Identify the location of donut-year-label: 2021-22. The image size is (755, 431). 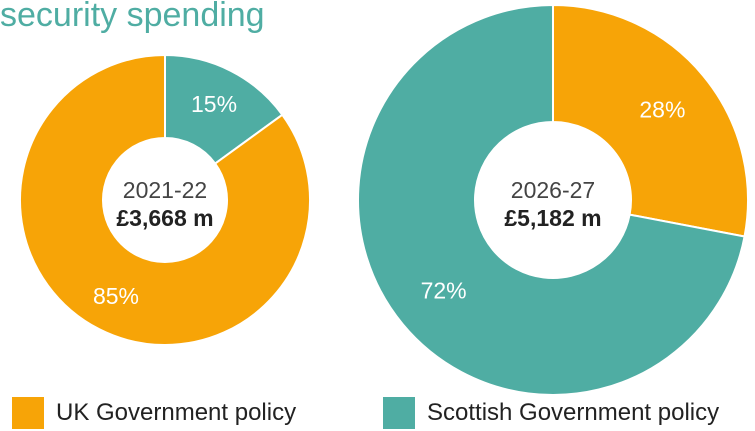
(165, 190).